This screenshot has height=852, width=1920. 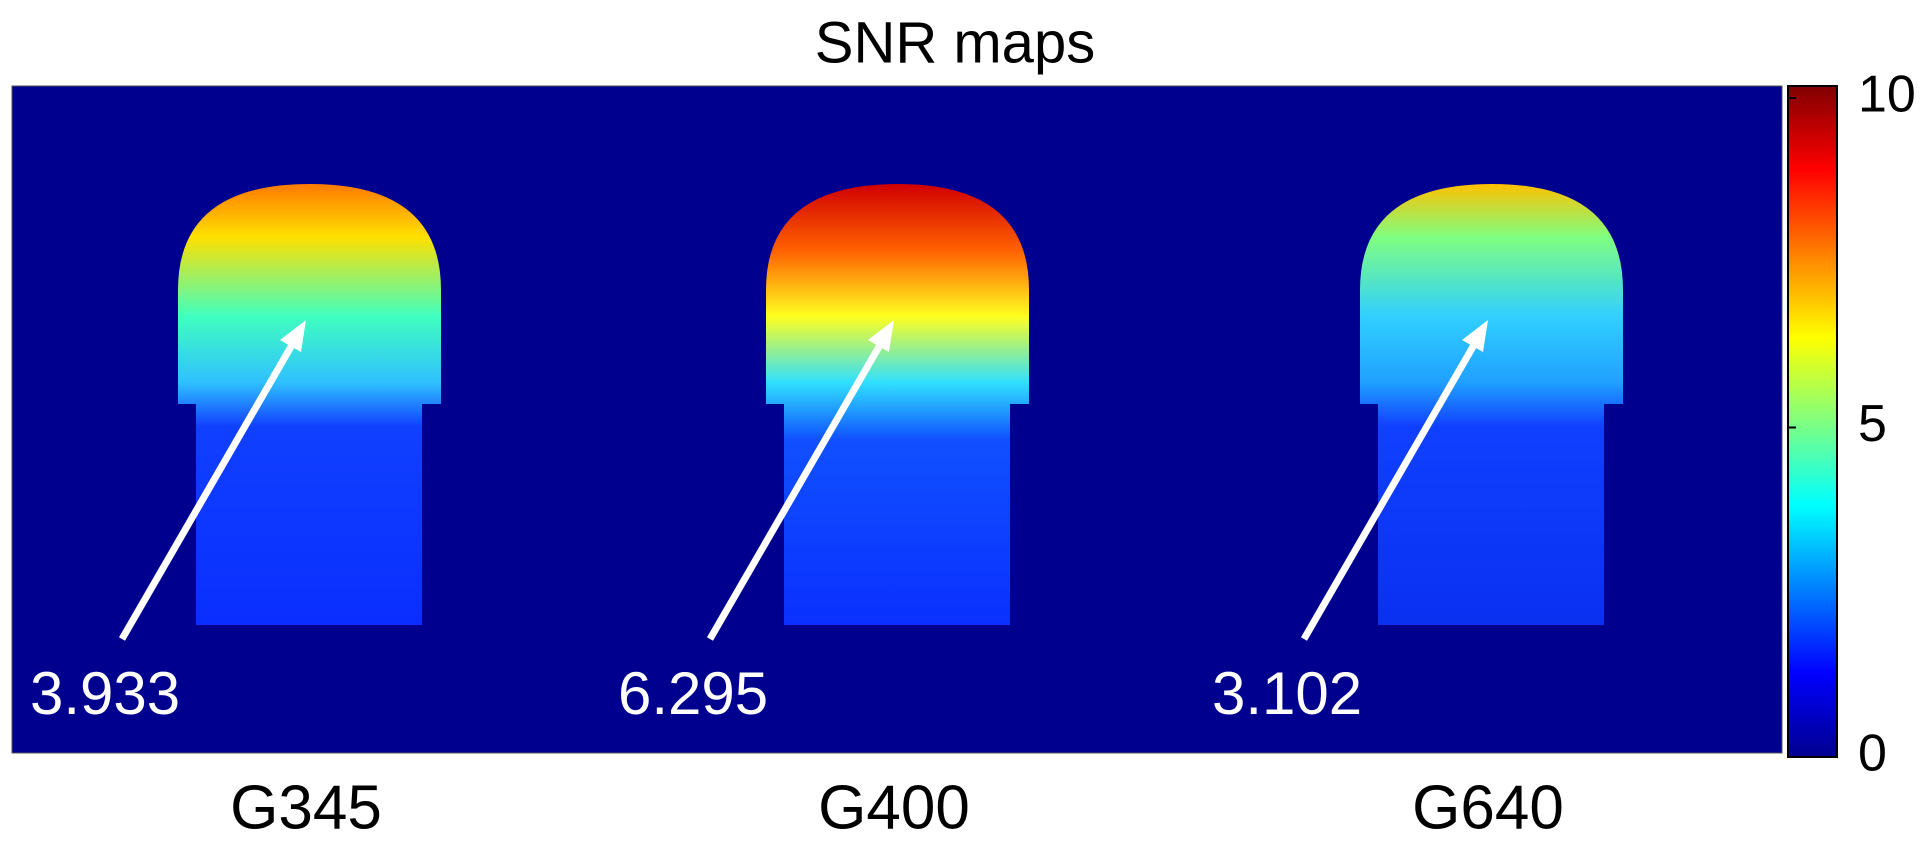 What do you see at coordinates (1287, 693) in the screenshot?
I see `annotation: 3.102` at bounding box center [1287, 693].